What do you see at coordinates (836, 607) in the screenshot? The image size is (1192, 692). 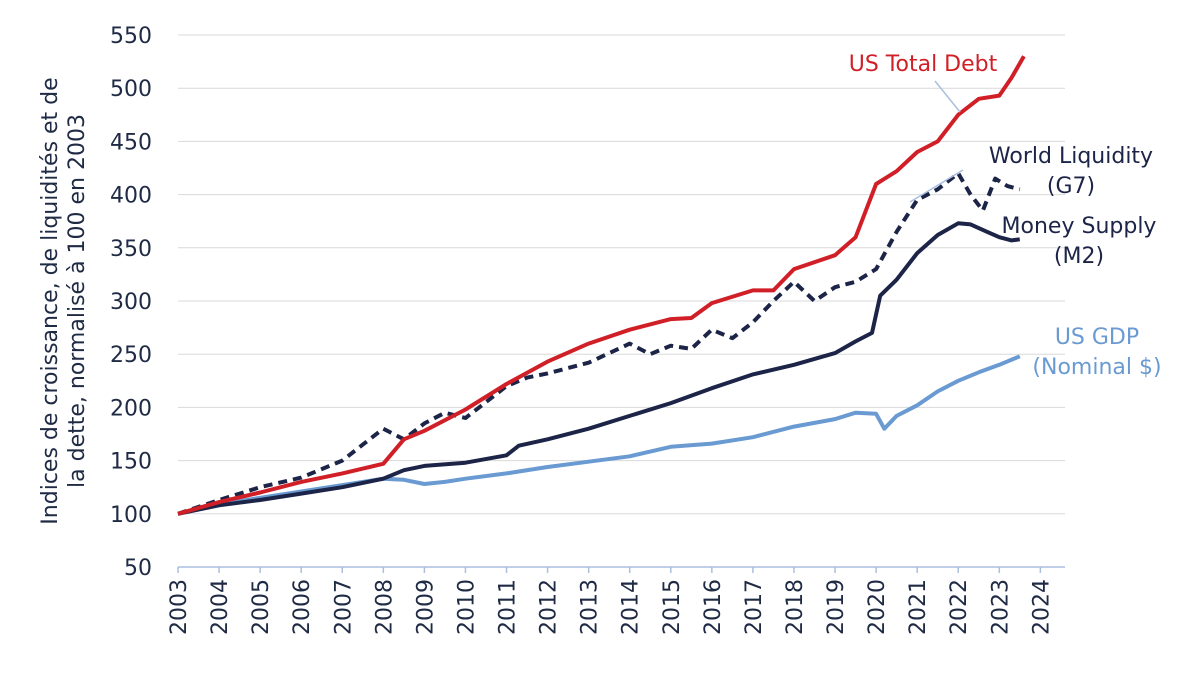 I see `x-tick-label: 2019` at bounding box center [836, 607].